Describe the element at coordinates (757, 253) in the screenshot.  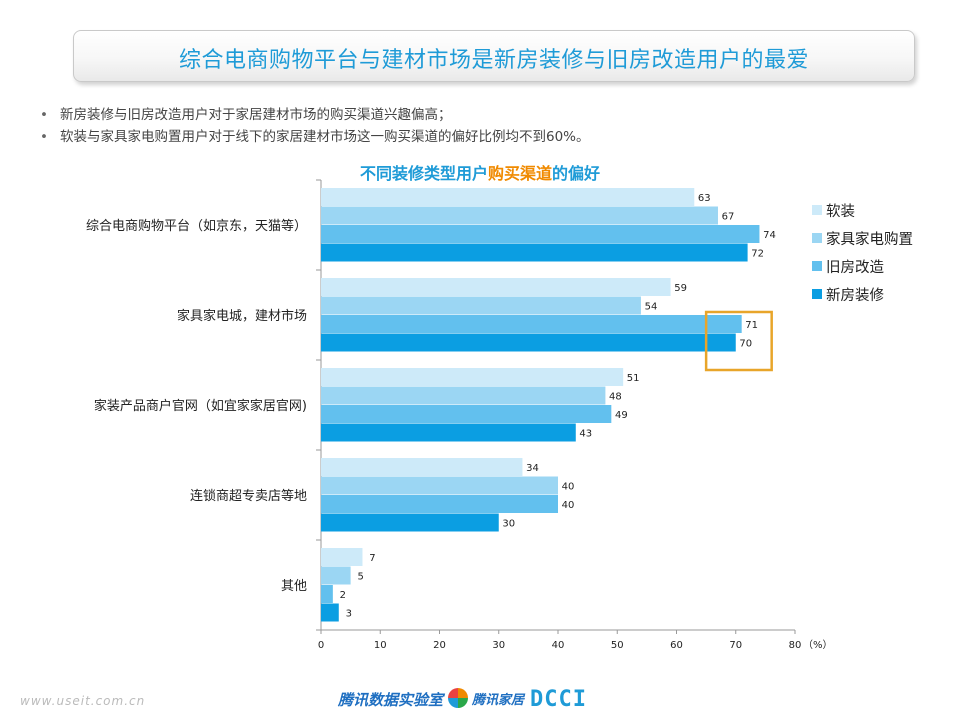
I see `data-label: 72` at that location.